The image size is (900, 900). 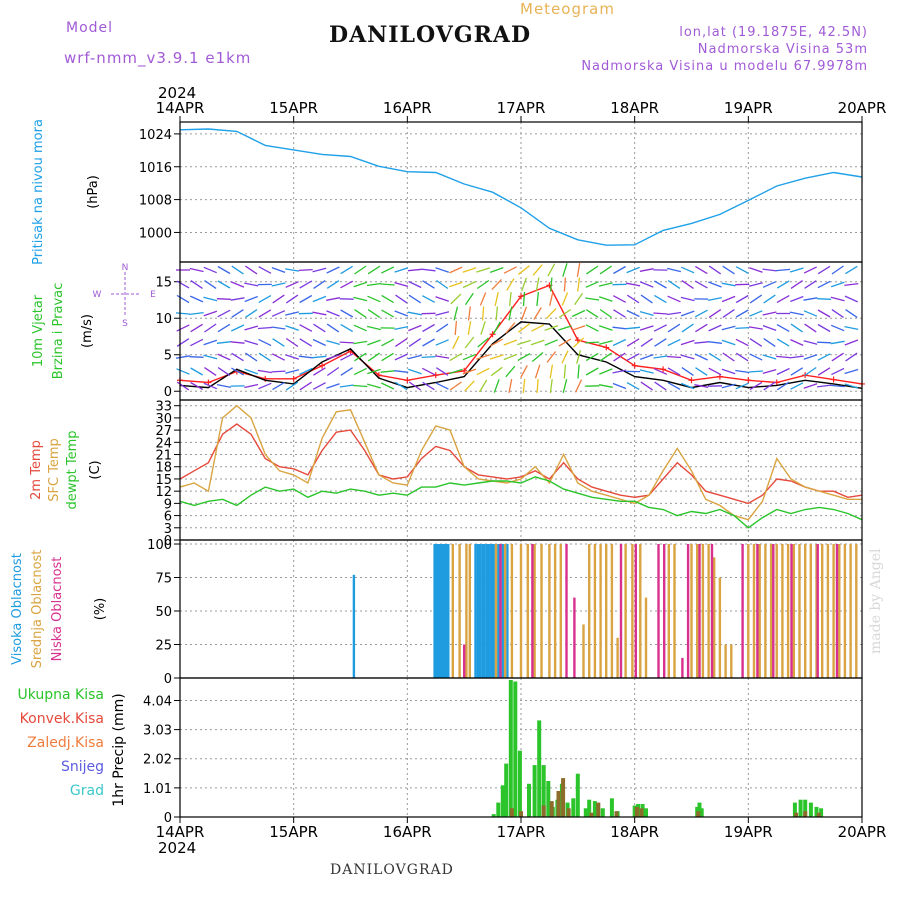 What do you see at coordinates (97, 295) in the screenshot?
I see `compass-w: W` at bounding box center [97, 295].